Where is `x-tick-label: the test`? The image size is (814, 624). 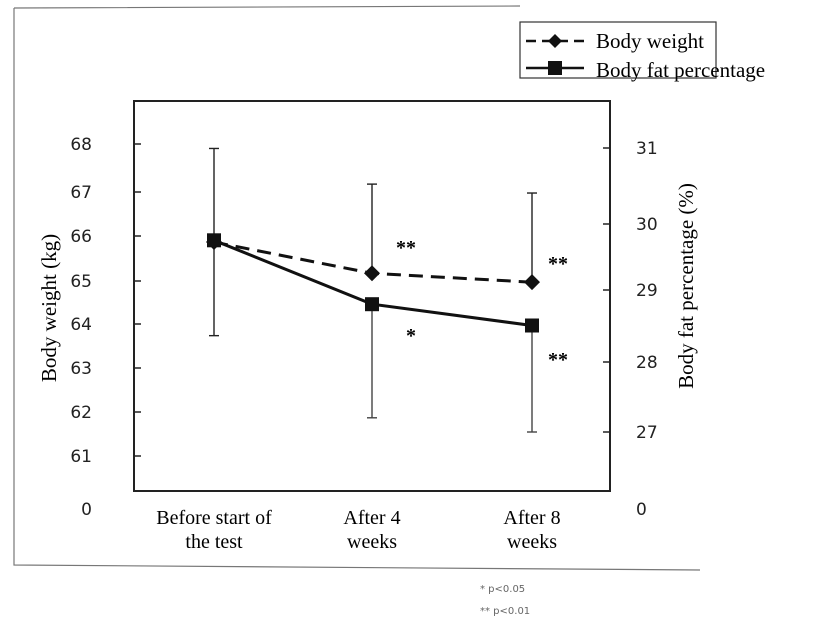 x-tick-label: the test is located at coordinates (214, 542).